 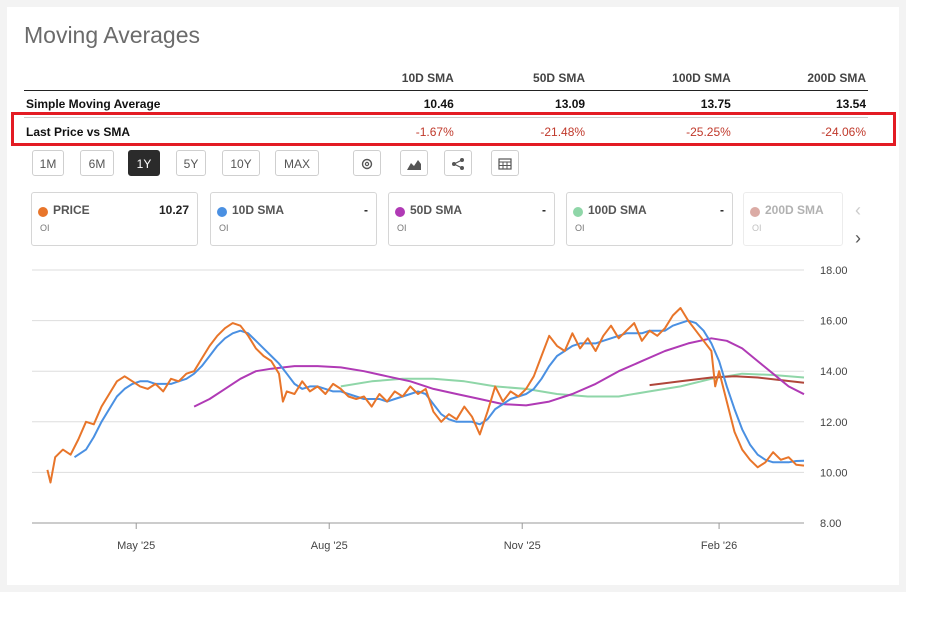 I want to click on x-tick-label: Feb '26, so click(x=719, y=546).